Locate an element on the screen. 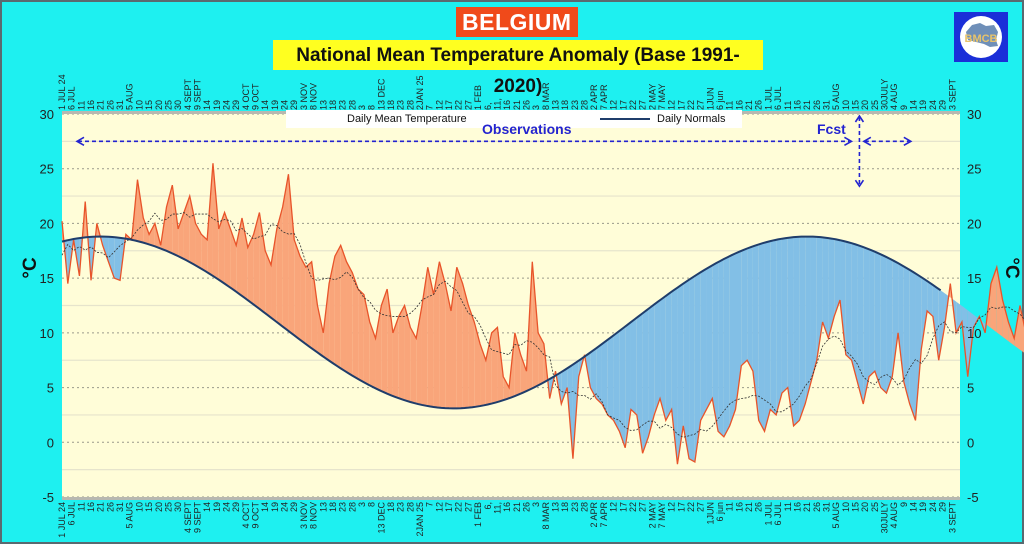 The height and width of the screenshot is (544, 1024). x-tick-label-bottom: 25 is located at coordinates (875, 507).